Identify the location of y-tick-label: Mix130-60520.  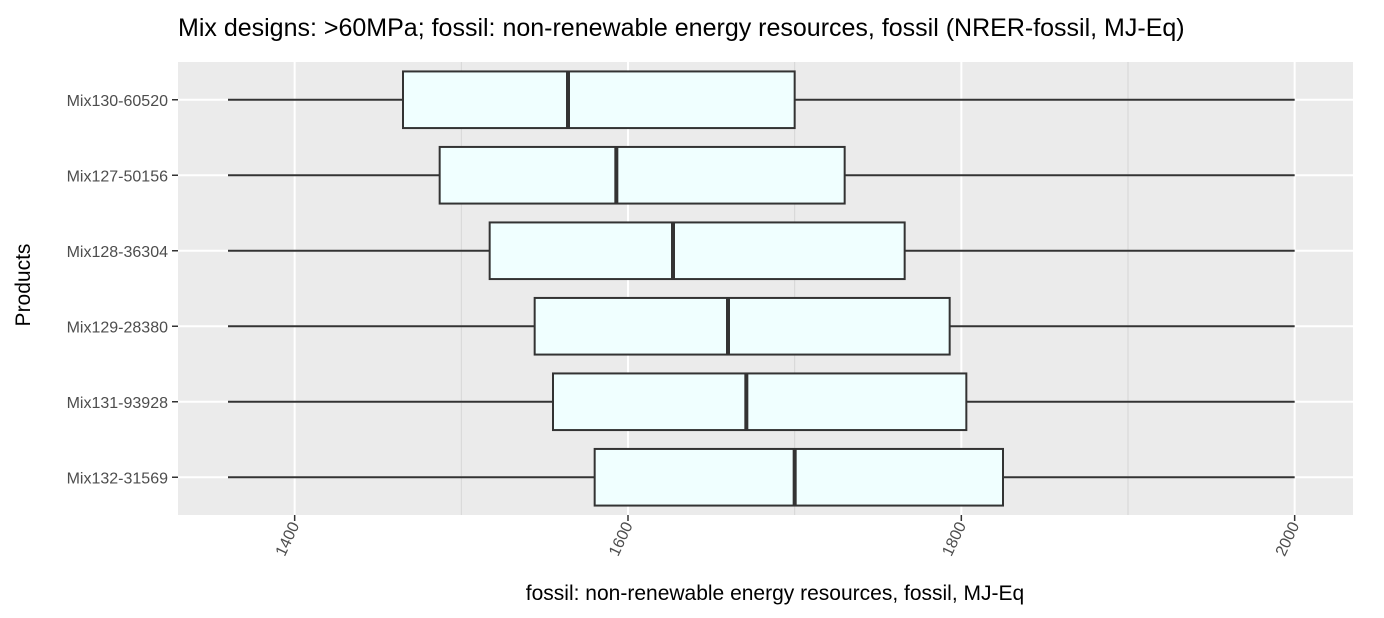
(118, 101).